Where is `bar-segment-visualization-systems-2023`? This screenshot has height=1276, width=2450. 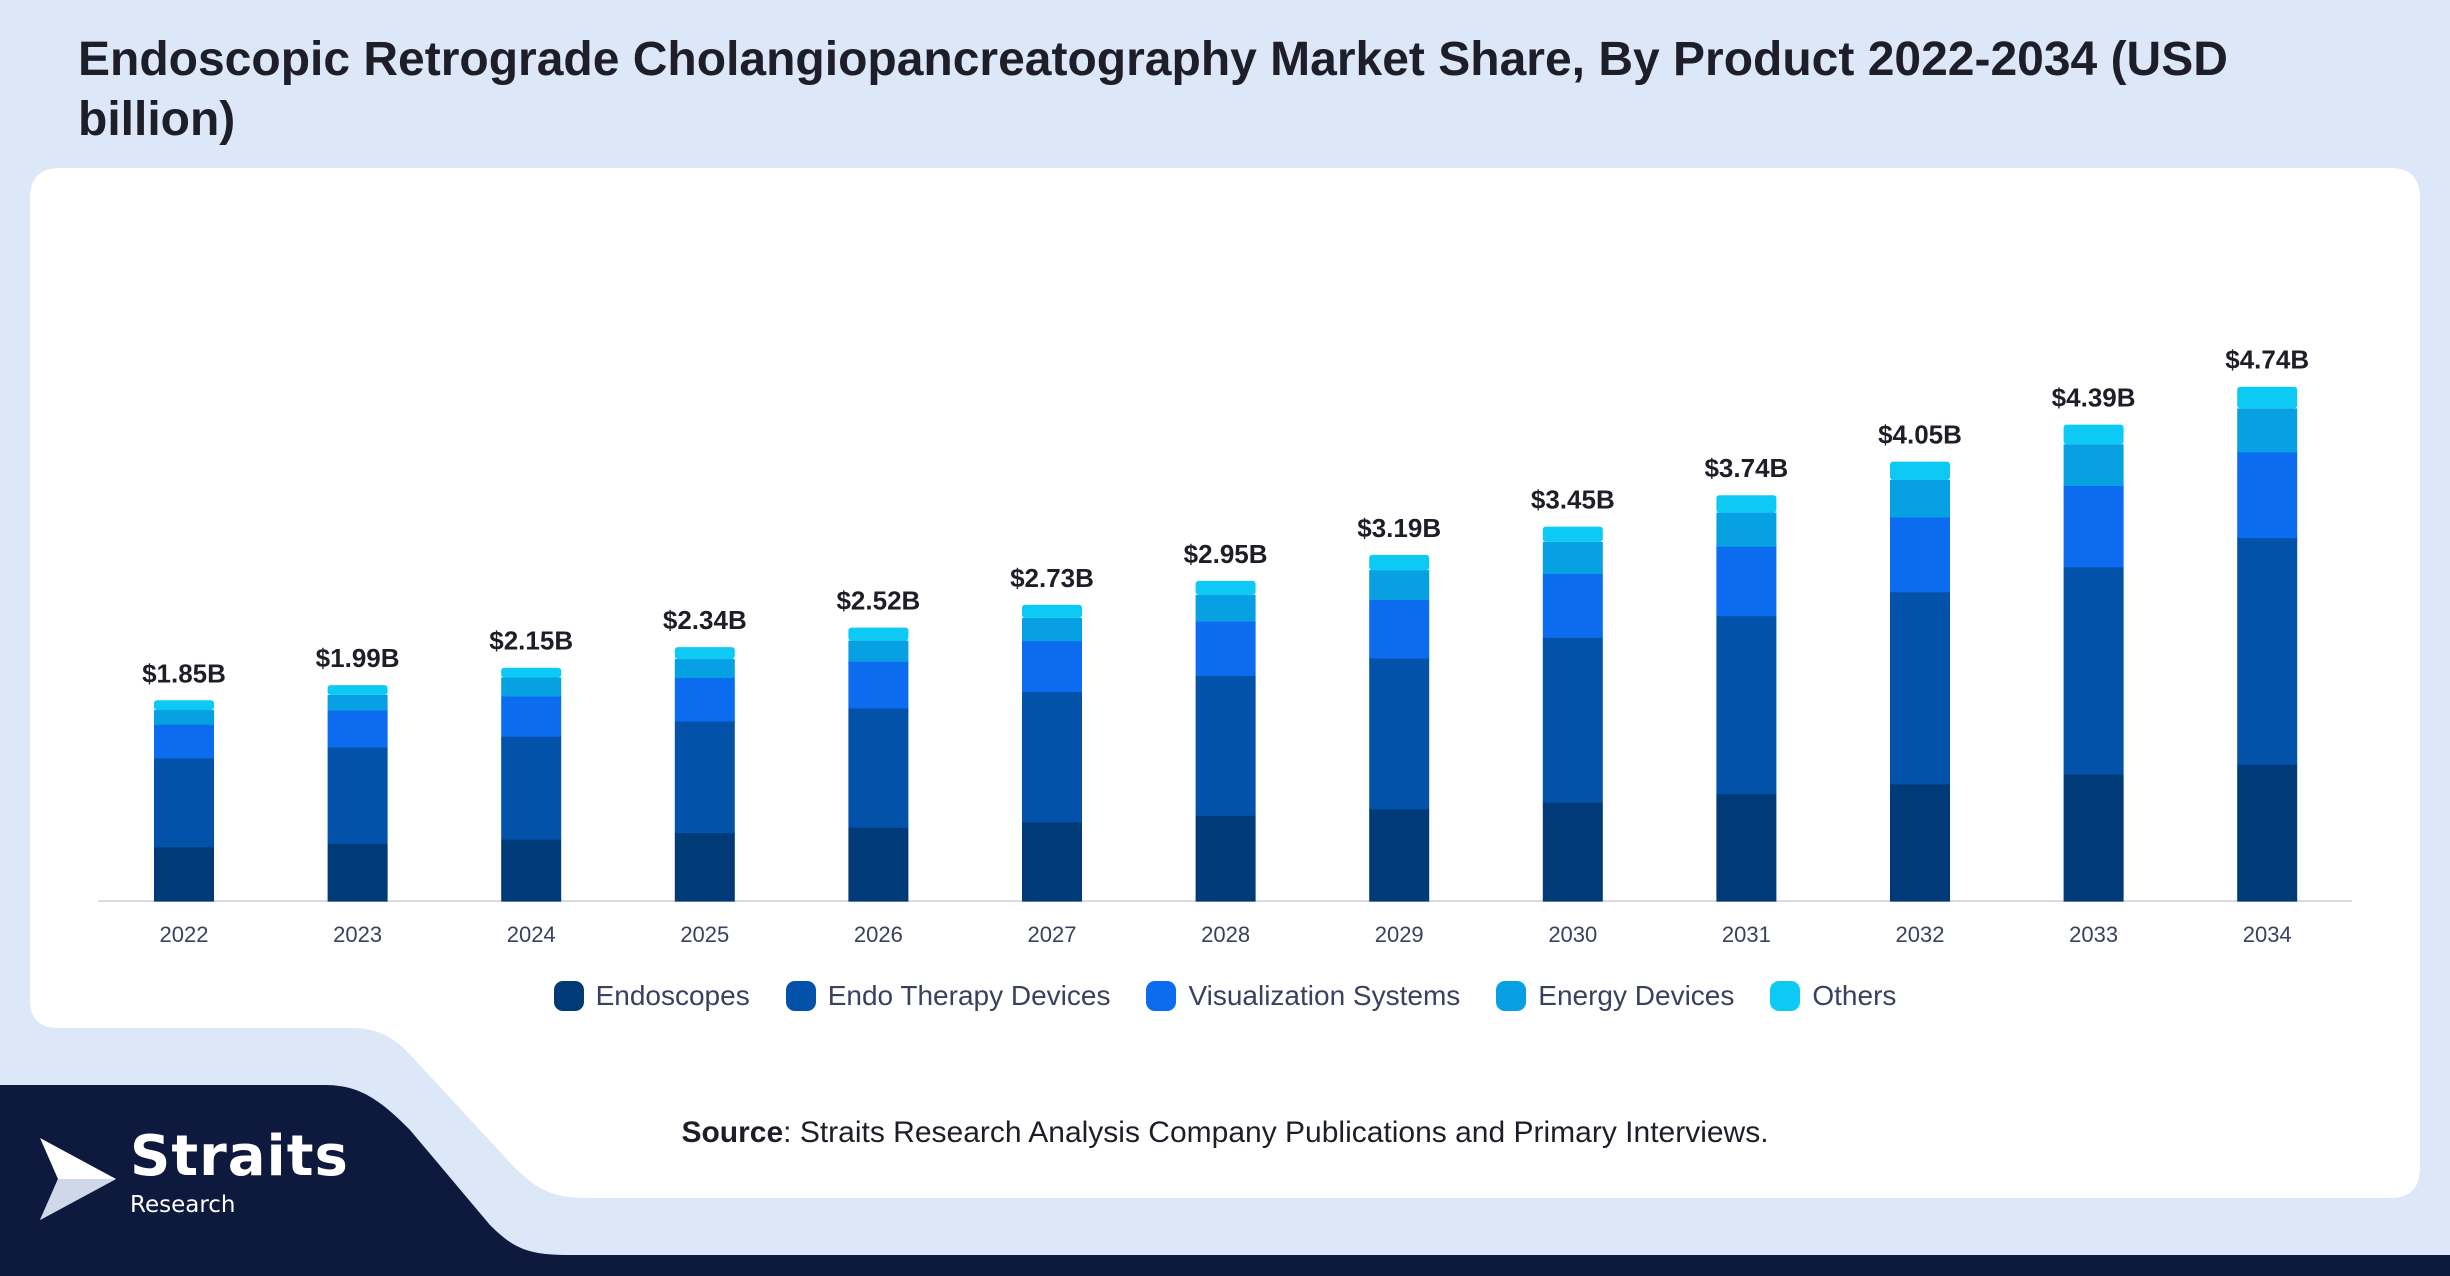
bar-segment-visualization-systems-2023 is located at coordinates (357, 729).